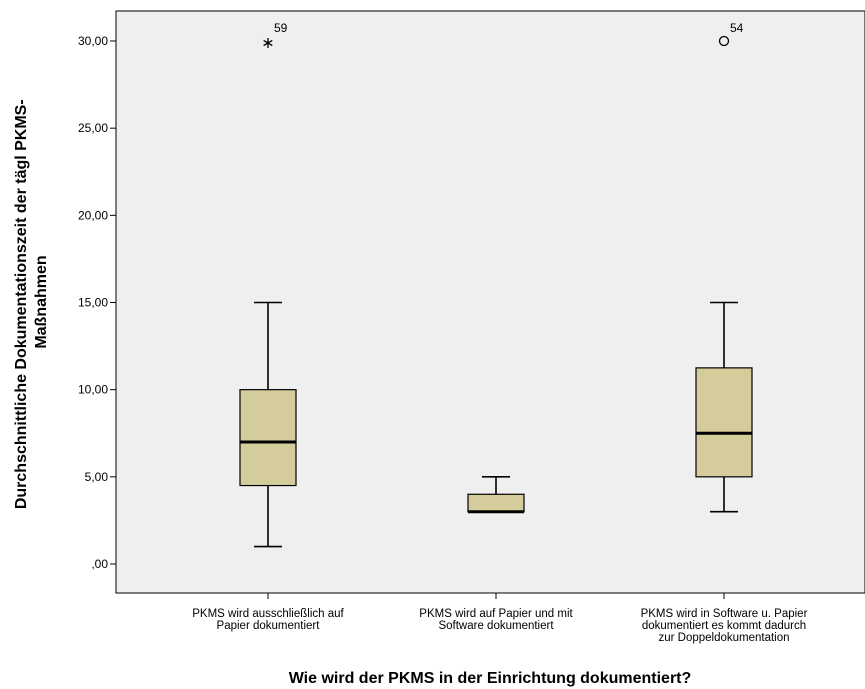 This screenshot has width=865, height=689. I want to click on x-category-label-line: dokumentiert es kommt dadurch, so click(724, 626).